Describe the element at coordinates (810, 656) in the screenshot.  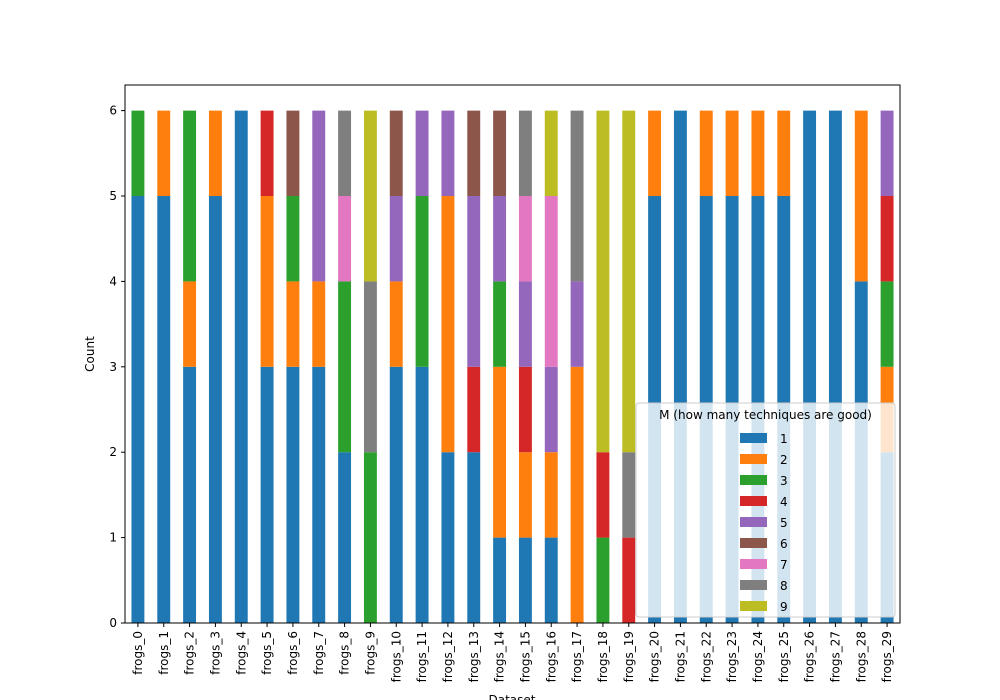
I see `x-tick-label: frogs_26` at that location.